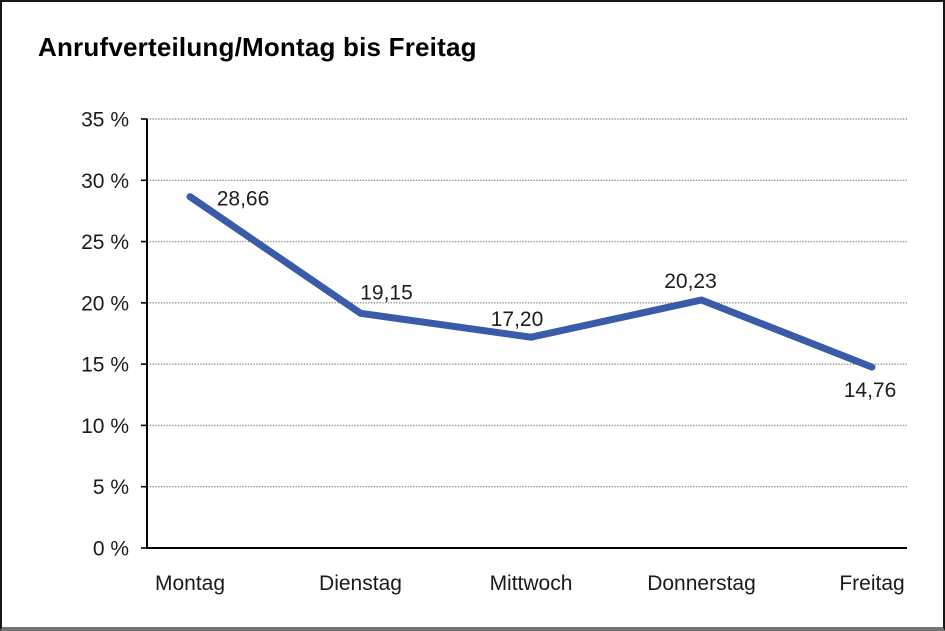 Image resolution: width=945 pixels, height=631 pixels. Describe the element at coordinates (105, 426) in the screenshot. I see `y-tick-label: 10 %` at that location.